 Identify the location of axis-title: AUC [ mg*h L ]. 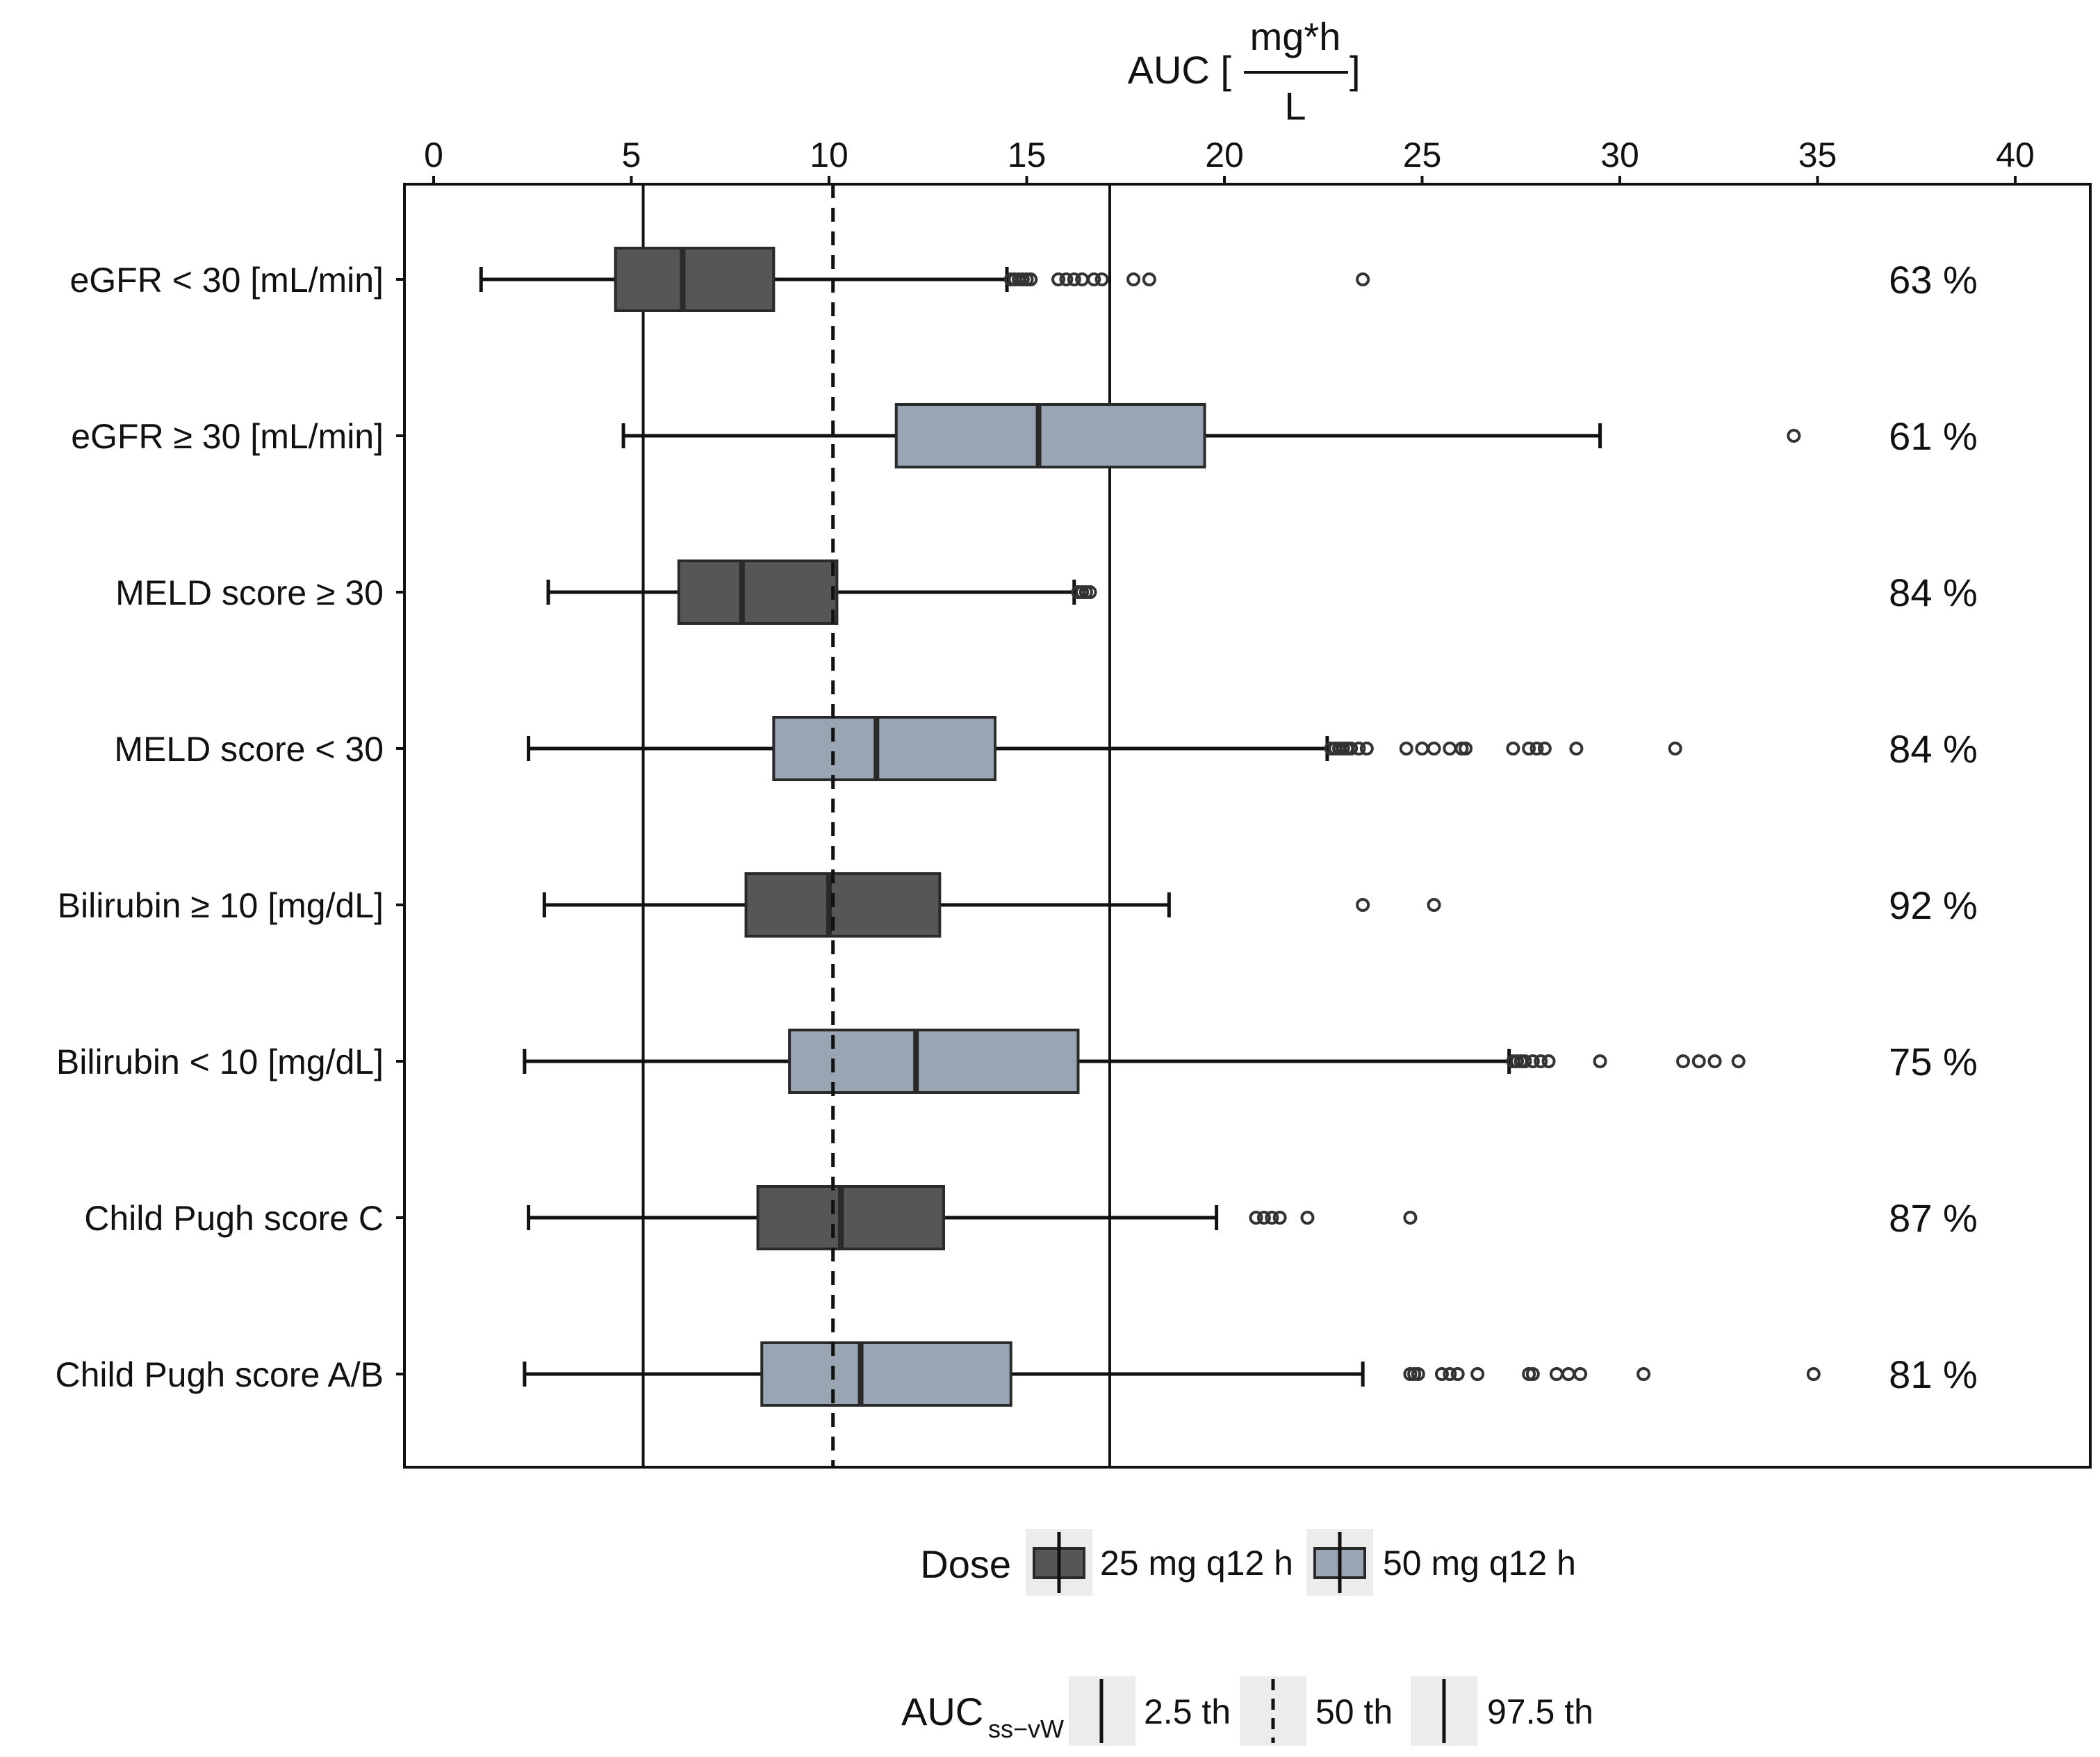
(1244, 71).